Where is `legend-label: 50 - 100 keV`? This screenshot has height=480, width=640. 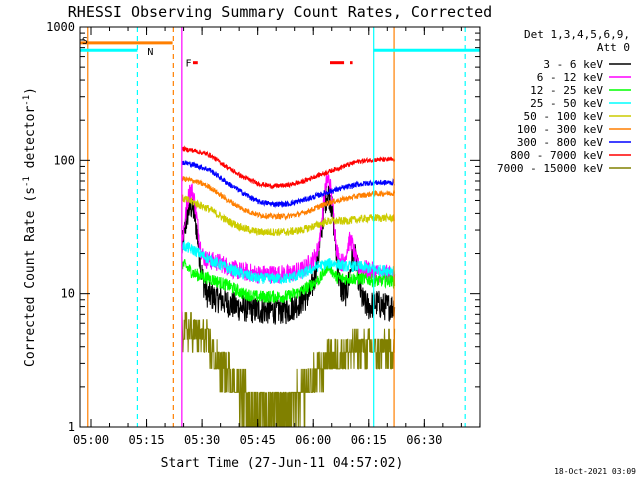 legend-label: 50 - 100 keV is located at coordinates (564, 116).